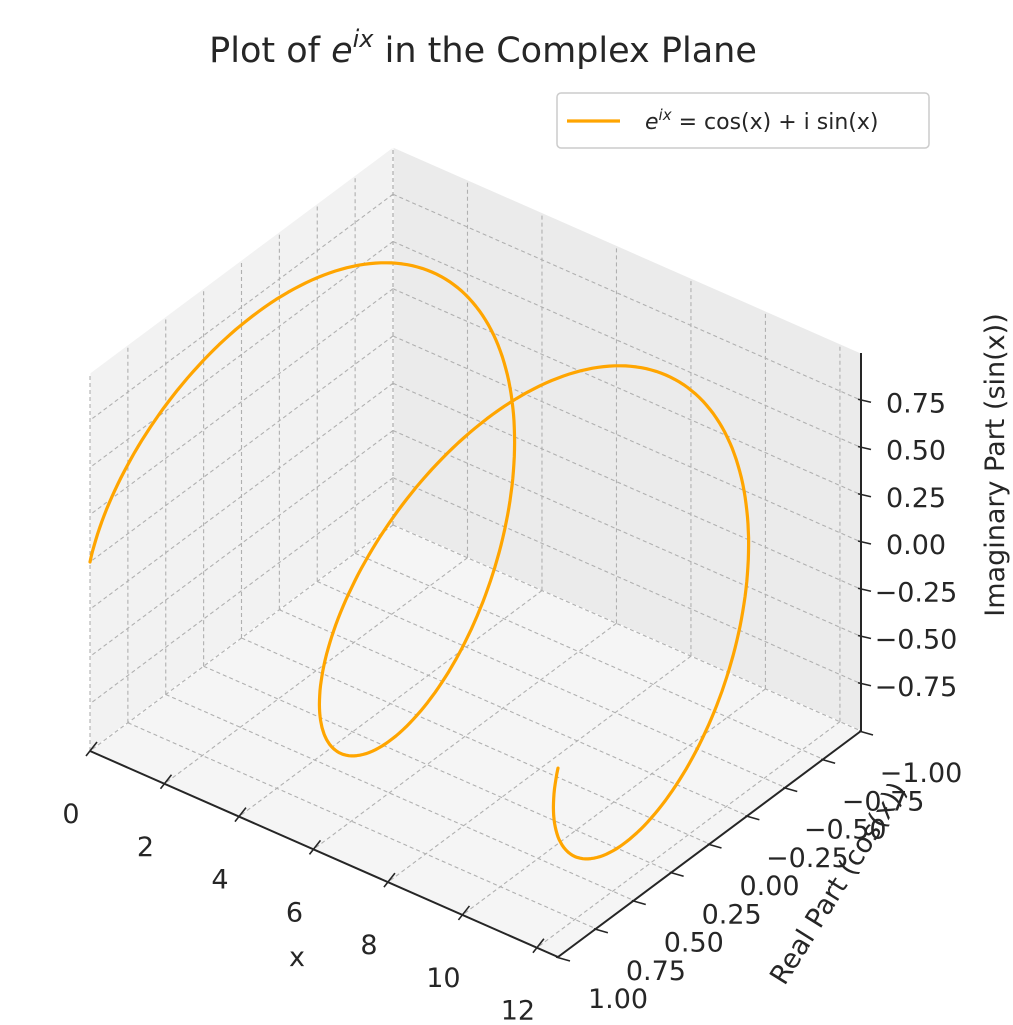 The height and width of the screenshot is (1025, 1013). I want to click on x-tick-label-2: 4, so click(219, 880).